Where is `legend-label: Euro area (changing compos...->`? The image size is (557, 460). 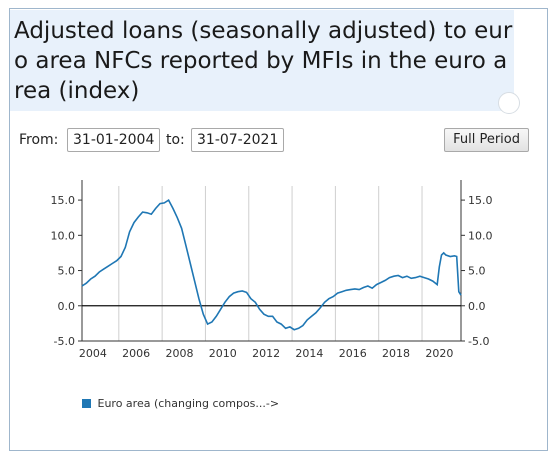 legend-label: Euro area (changing compos...-> is located at coordinates (188, 403).